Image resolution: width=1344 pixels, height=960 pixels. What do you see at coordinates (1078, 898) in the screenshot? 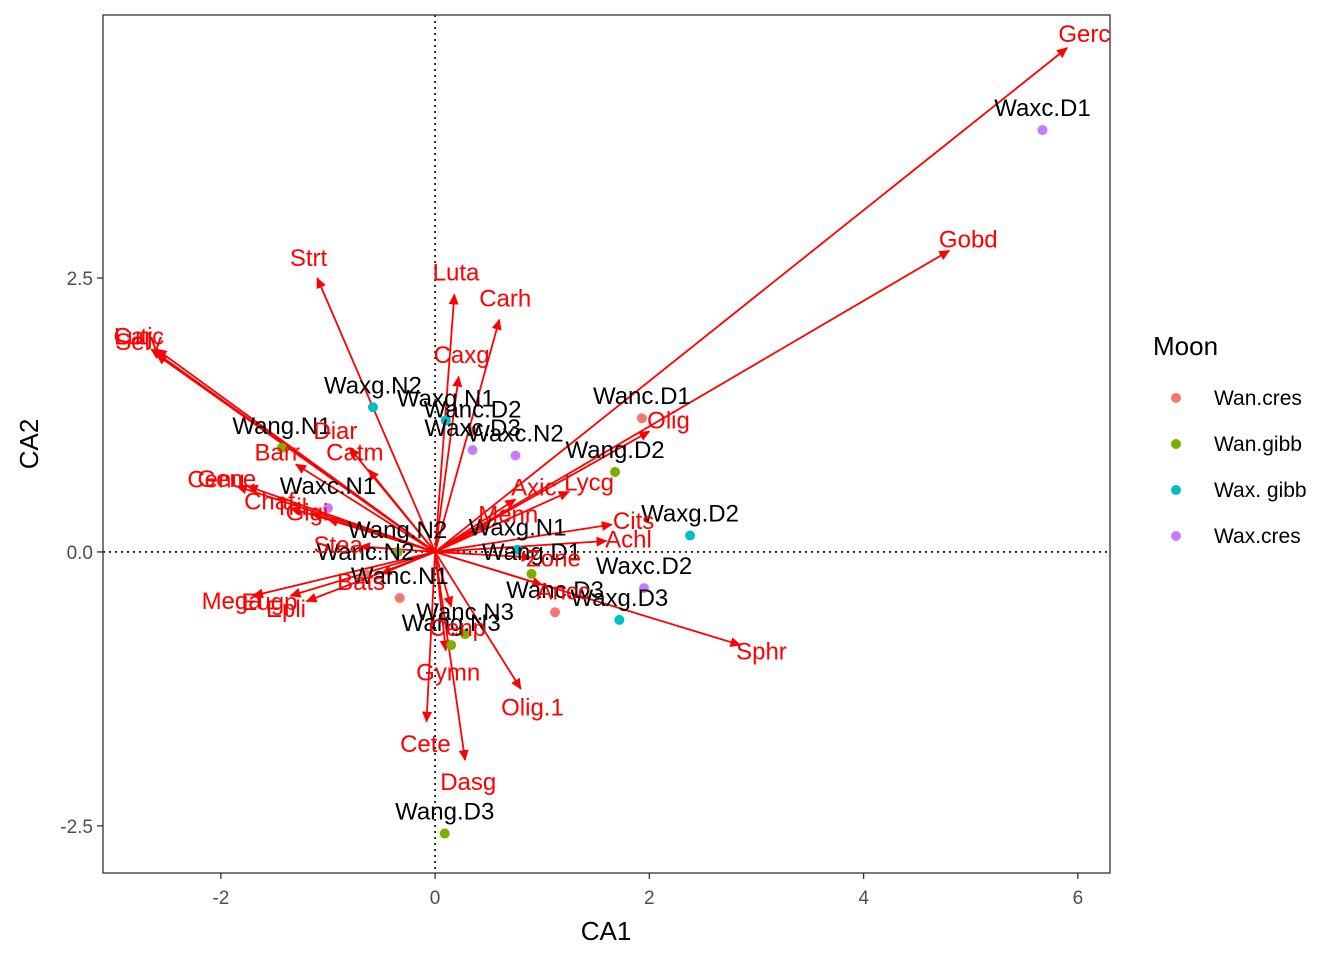
I see `x-tick-label: 6` at bounding box center [1078, 898].